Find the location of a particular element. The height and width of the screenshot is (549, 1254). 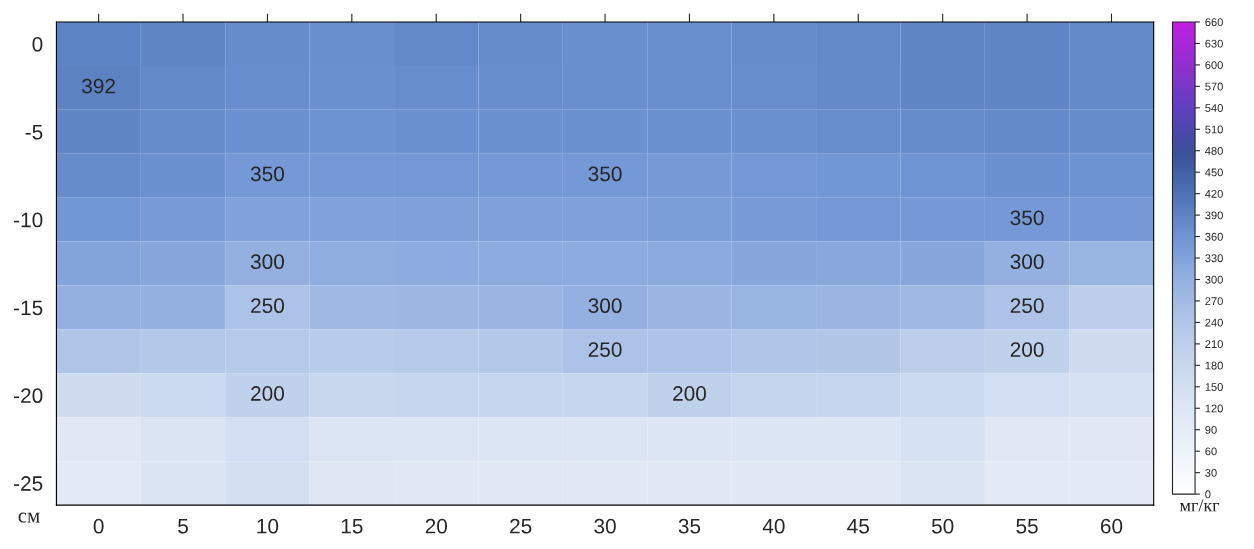

color-bar-label: 540 is located at coordinates (1214, 108).